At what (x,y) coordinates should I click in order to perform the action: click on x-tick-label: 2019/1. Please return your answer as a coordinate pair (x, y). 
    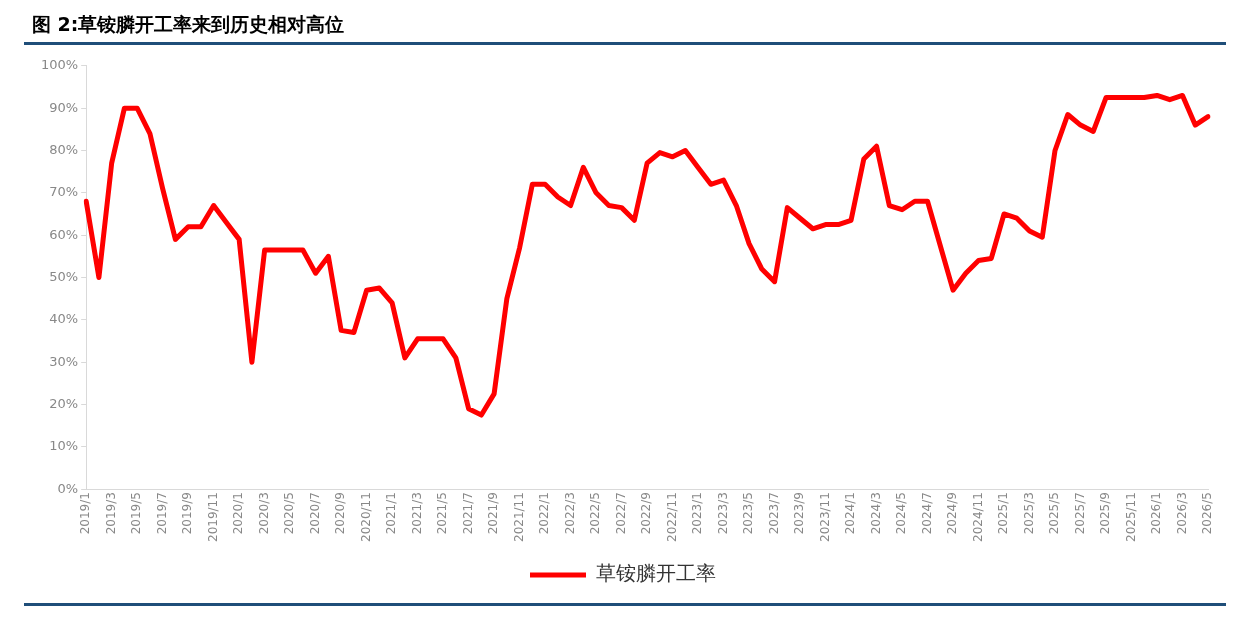
    Looking at the image, I should click on (85, 513).